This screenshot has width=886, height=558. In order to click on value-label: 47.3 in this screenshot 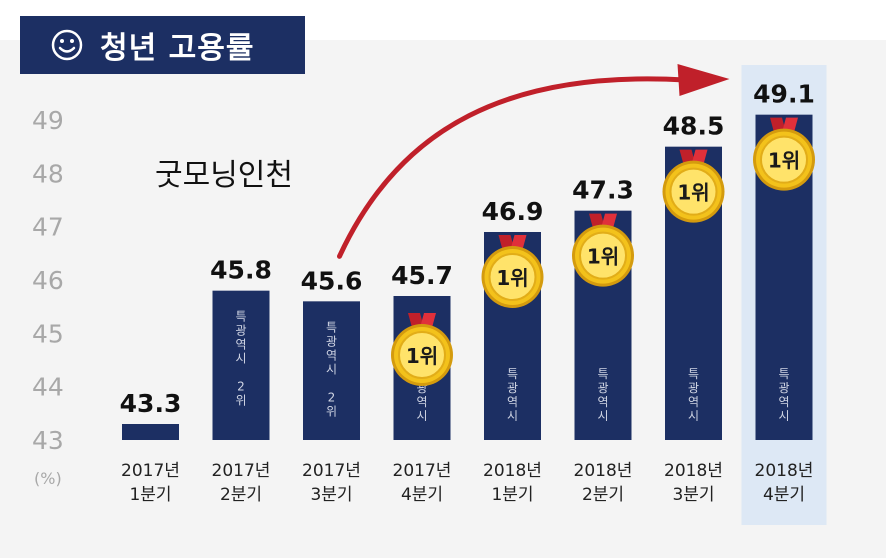, I will do `click(603, 190)`.